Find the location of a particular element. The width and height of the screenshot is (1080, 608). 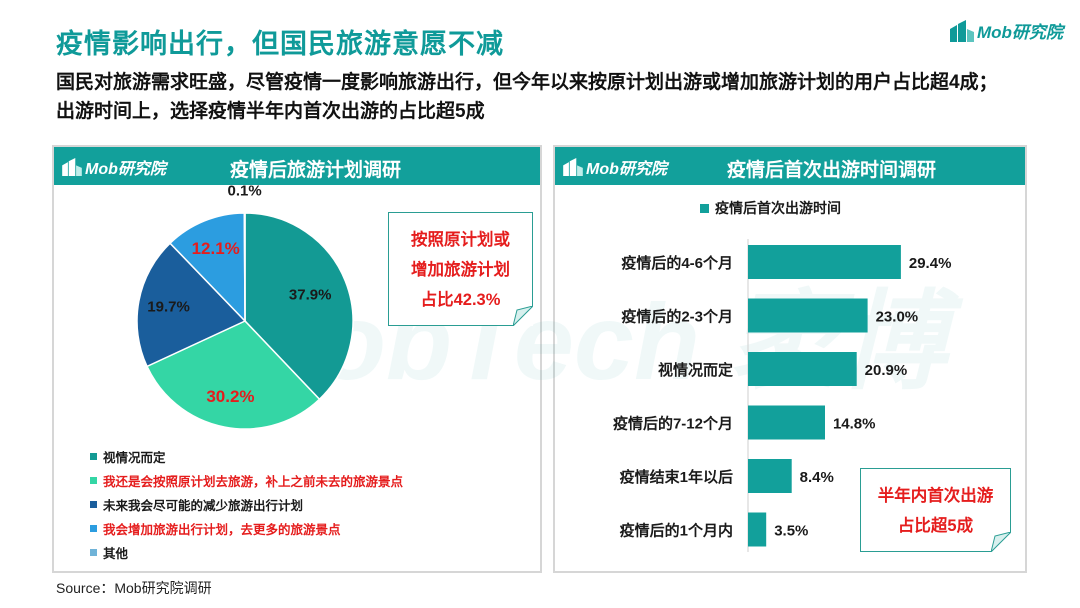

callout-line: 增加旅游计划 is located at coordinates (460, 270).